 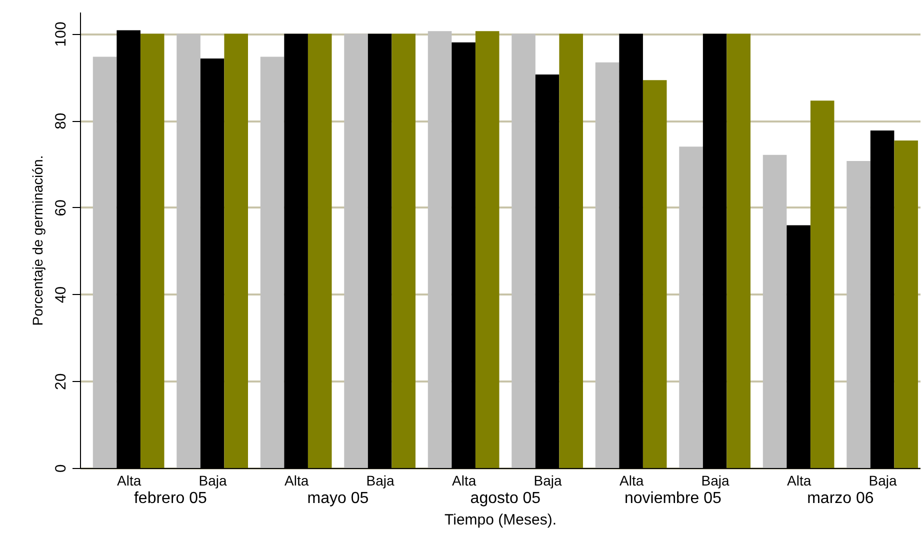 What do you see at coordinates (505, 498) in the screenshot?
I see `text: agosto 05` at bounding box center [505, 498].